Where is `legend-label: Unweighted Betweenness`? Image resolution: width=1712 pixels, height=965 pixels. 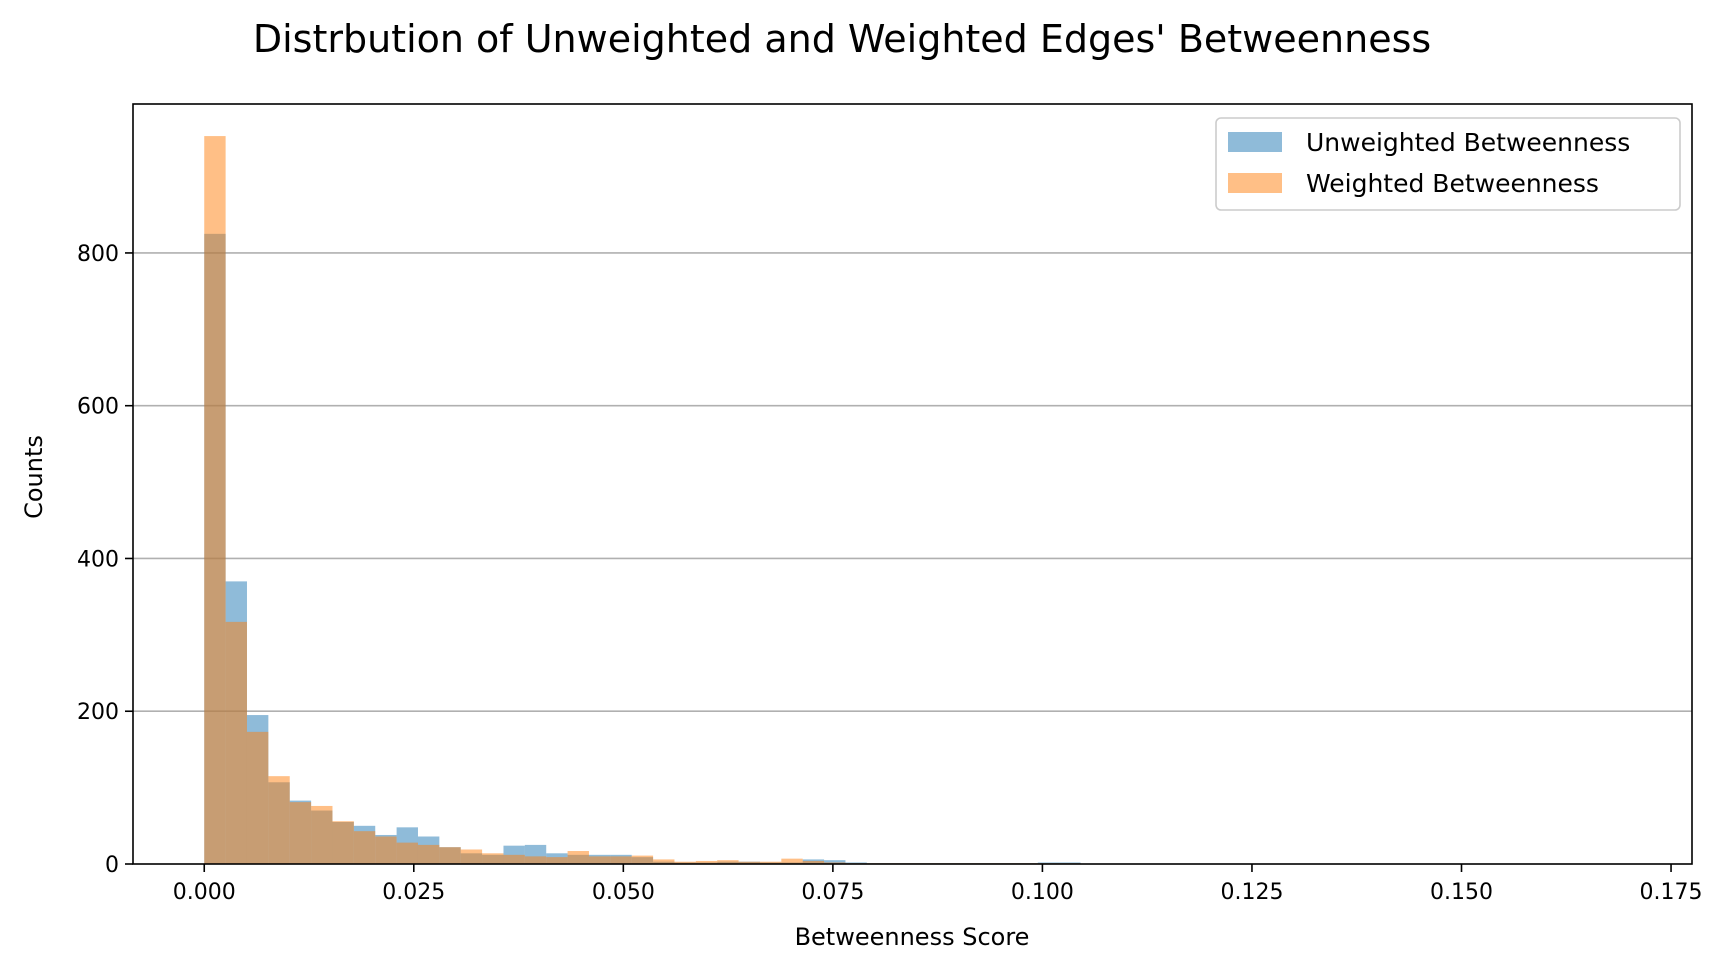 legend-label: Unweighted Betweenness is located at coordinates (1468, 142).